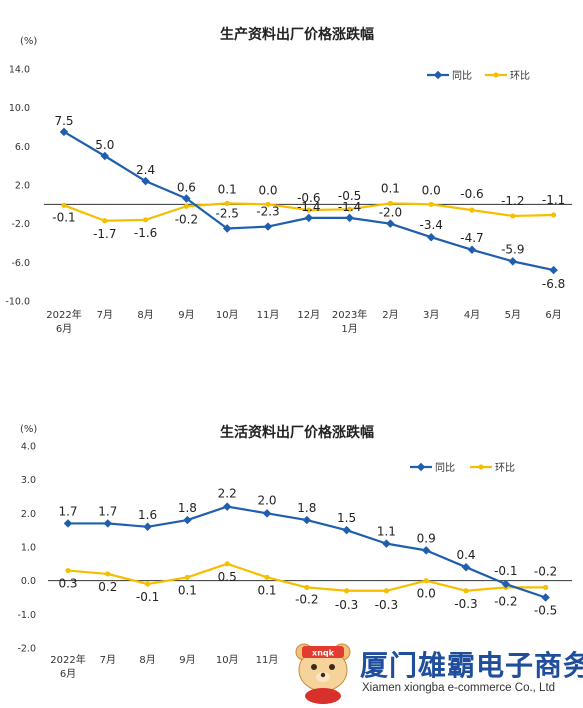 The height and width of the screenshot is (708, 583). I want to click on data-label-yoy: 1.1, so click(386, 532).